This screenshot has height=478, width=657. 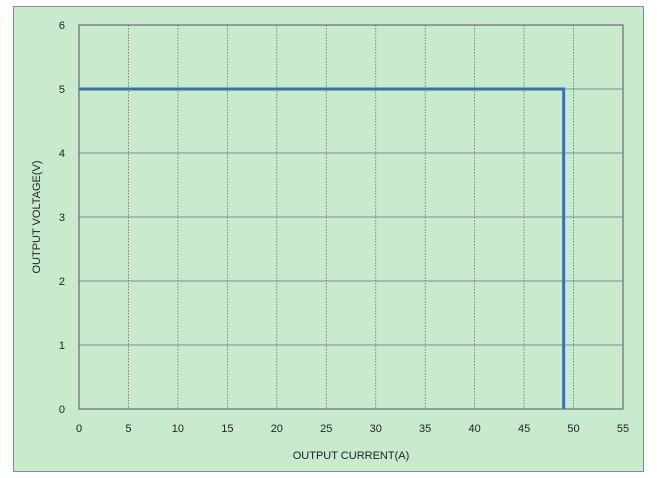 What do you see at coordinates (573, 429) in the screenshot?
I see `x-tick-label: 50` at bounding box center [573, 429].